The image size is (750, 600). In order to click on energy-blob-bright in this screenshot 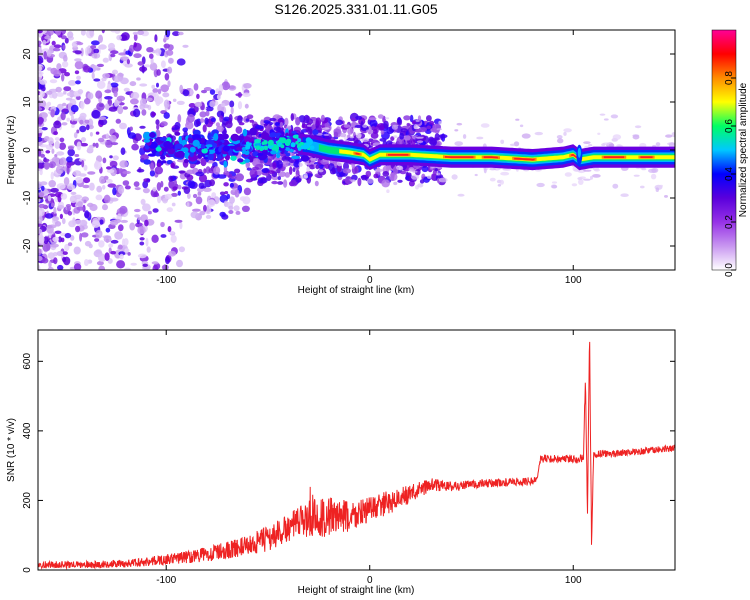, I will do `click(299, 149)`.